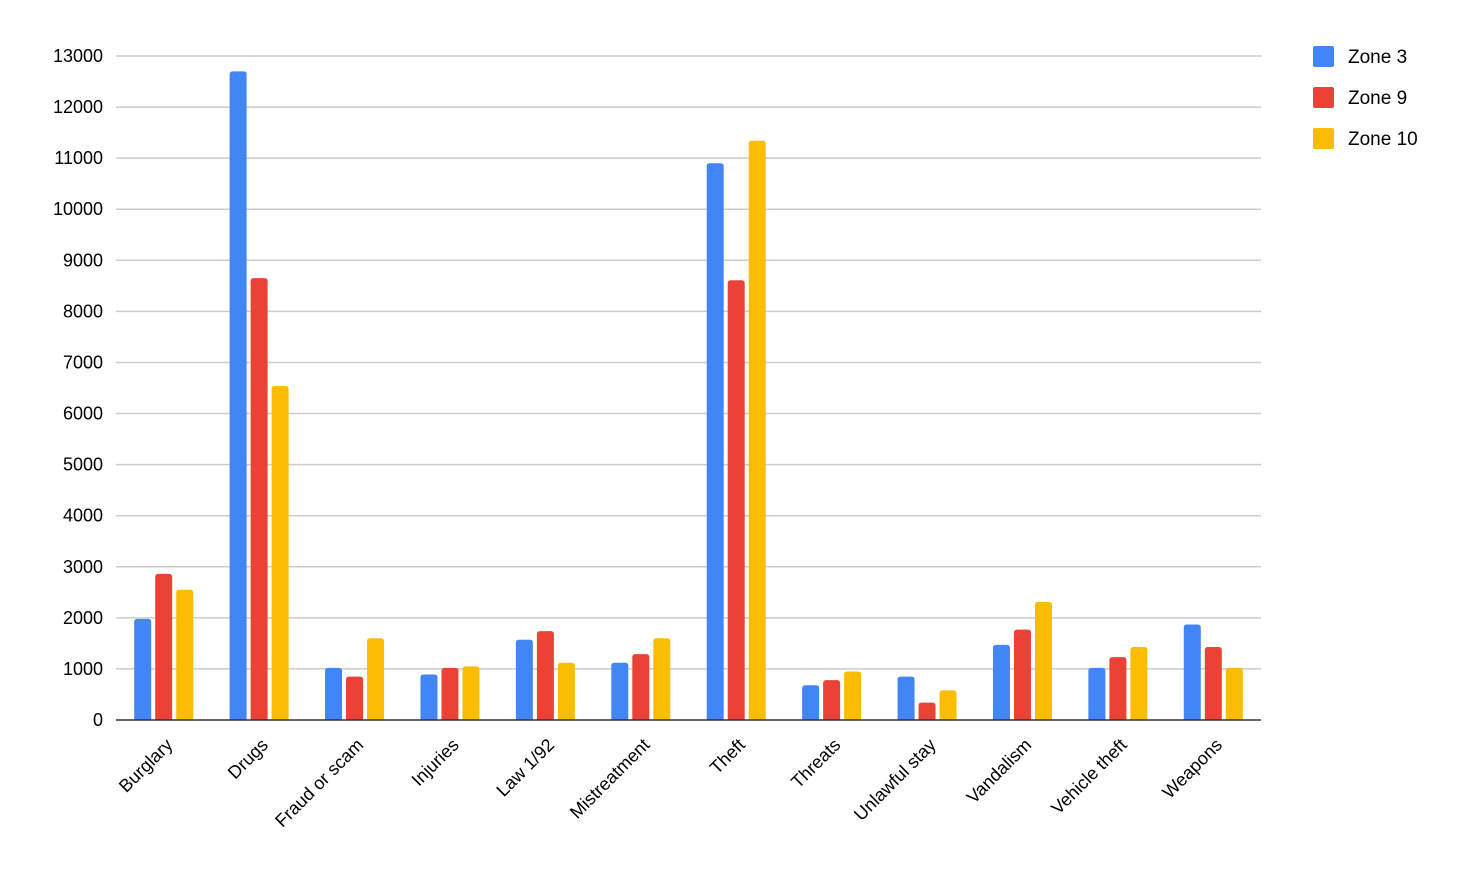 This screenshot has height=882, width=1471. What do you see at coordinates (1192, 769) in the screenshot?
I see `x-tick-label: Weapons` at bounding box center [1192, 769].